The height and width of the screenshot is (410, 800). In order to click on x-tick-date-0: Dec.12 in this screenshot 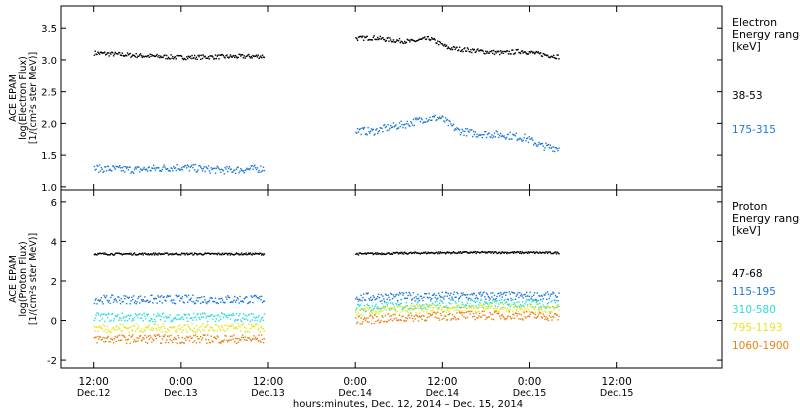, I will do `click(94, 393)`.